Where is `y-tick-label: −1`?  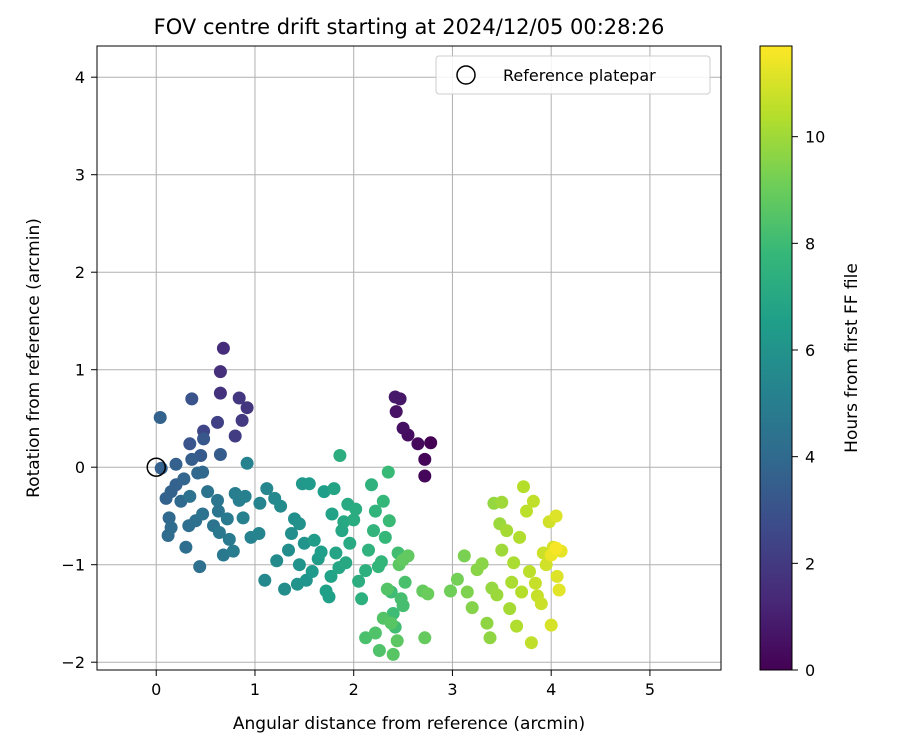
y-tick-label: −1 is located at coordinates (73, 565).